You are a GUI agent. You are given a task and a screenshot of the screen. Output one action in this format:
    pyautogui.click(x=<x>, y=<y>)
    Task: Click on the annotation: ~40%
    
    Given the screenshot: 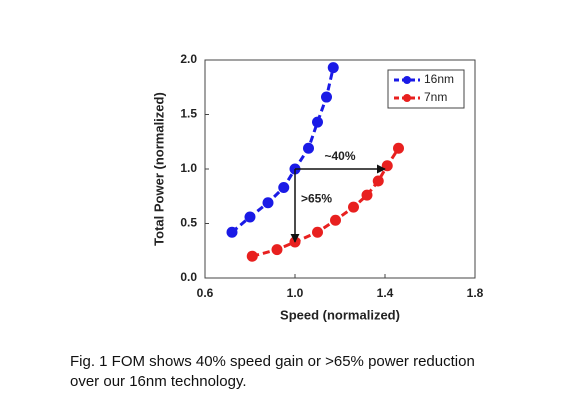 What is the action you would take?
    pyautogui.click(x=339, y=156)
    